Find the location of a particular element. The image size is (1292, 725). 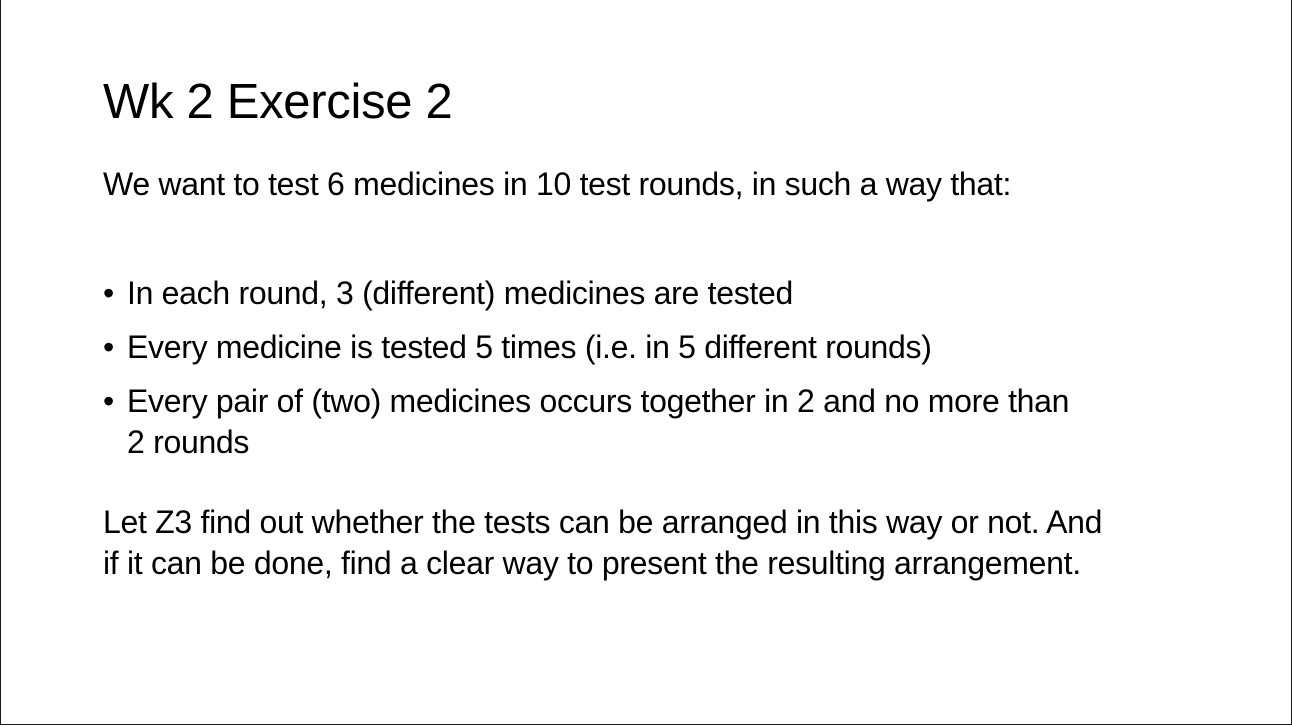

slide-title: Wk 2 Exercise 2 is located at coordinates (278, 102).